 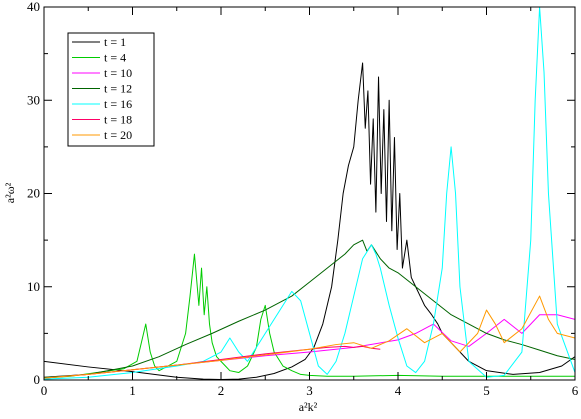 What do you see at coordinates (118, 120) in the screenshot?
I see `legend-label: t = 18` at bounding box center [118, 120].